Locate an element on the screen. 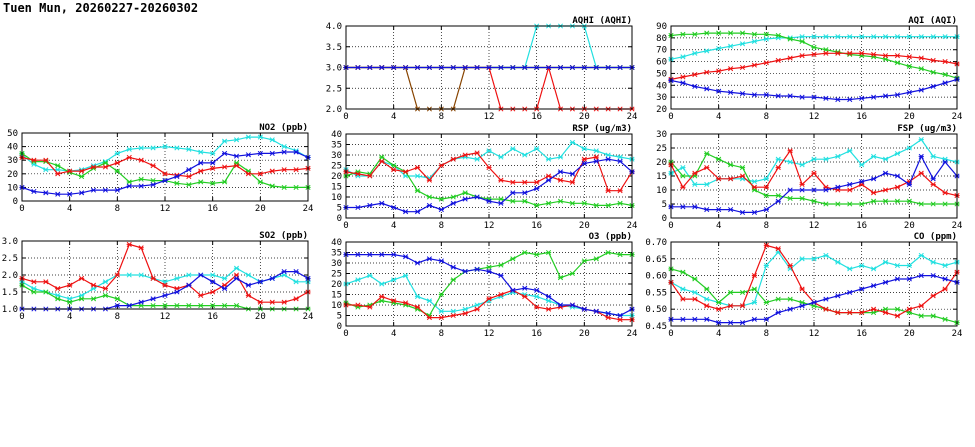 This screenshot has height=447, width=975. x-tick-label: 24 is located at coordinates (632, 226).